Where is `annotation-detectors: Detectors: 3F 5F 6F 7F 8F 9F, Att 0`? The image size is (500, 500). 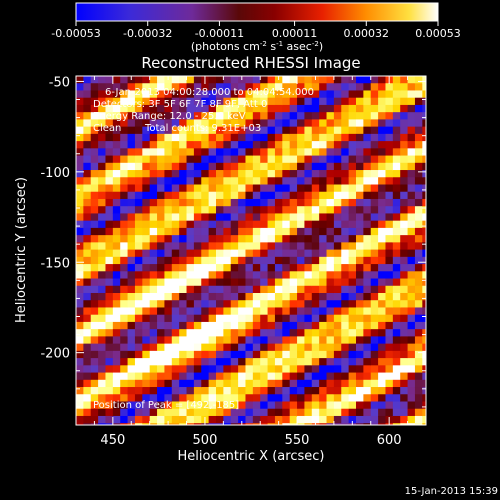 annotation-detectors: Detectors: 3F 5F 6F 7F 8F 9F, Att 0 is located at coordinates (180, 104).